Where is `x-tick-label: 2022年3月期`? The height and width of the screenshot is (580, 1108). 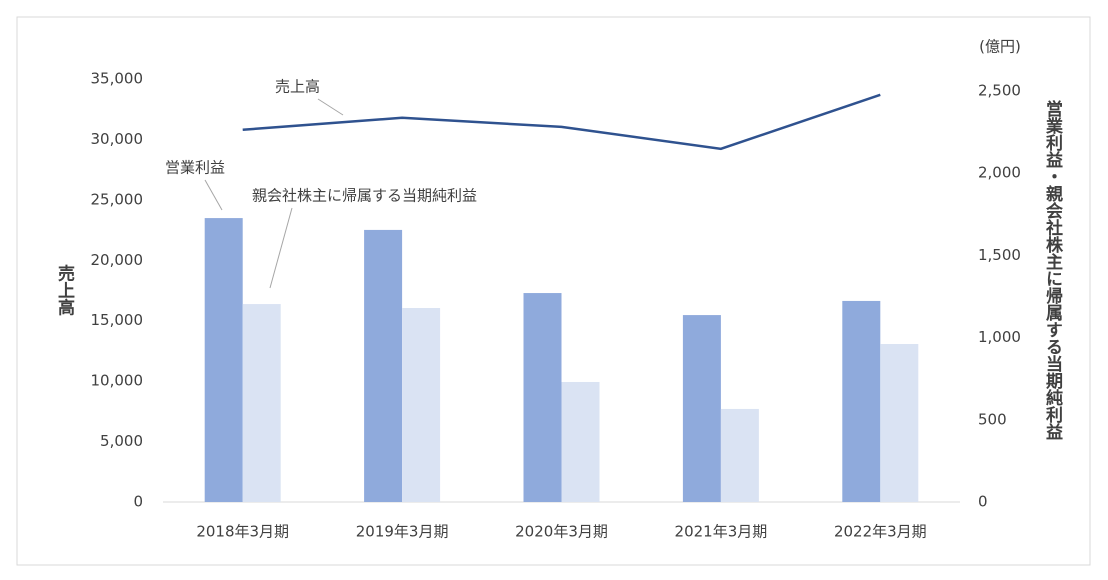 x-tick-label: 2022年3月期 is located at coordinates (880, 532).